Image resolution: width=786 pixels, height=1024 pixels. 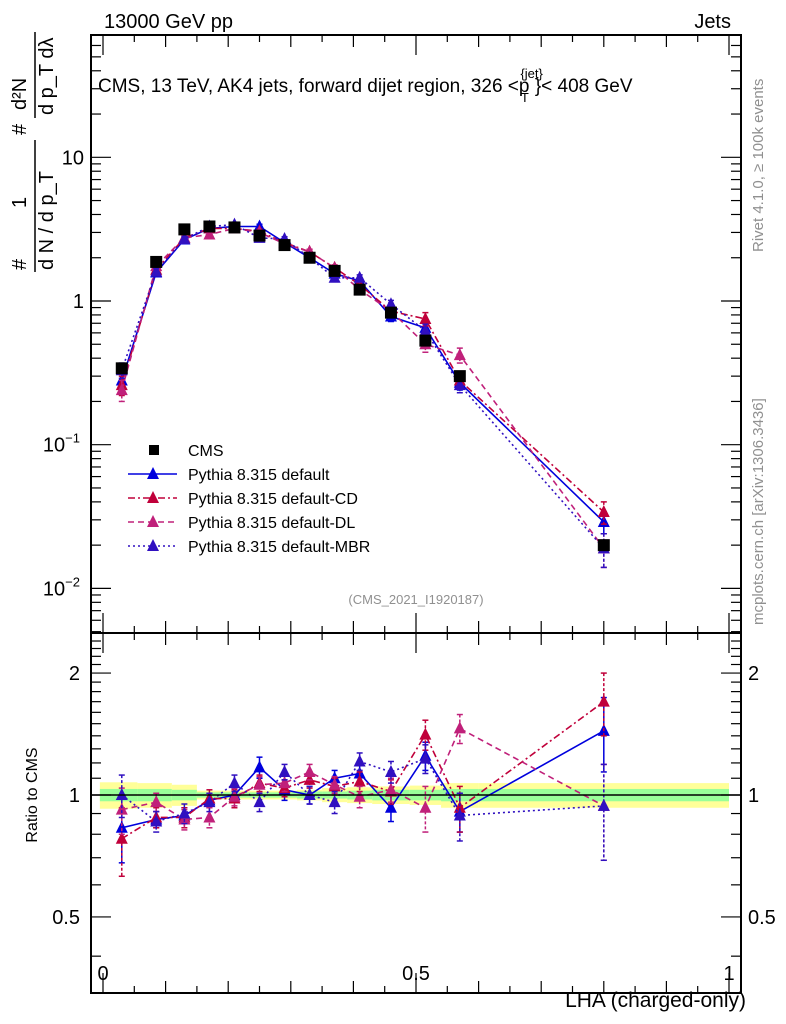 What do you see at coordinates (168, 22) in the screenshot?
I see `header-left: 13000 GeV pp` at bounding box center [168, 22].